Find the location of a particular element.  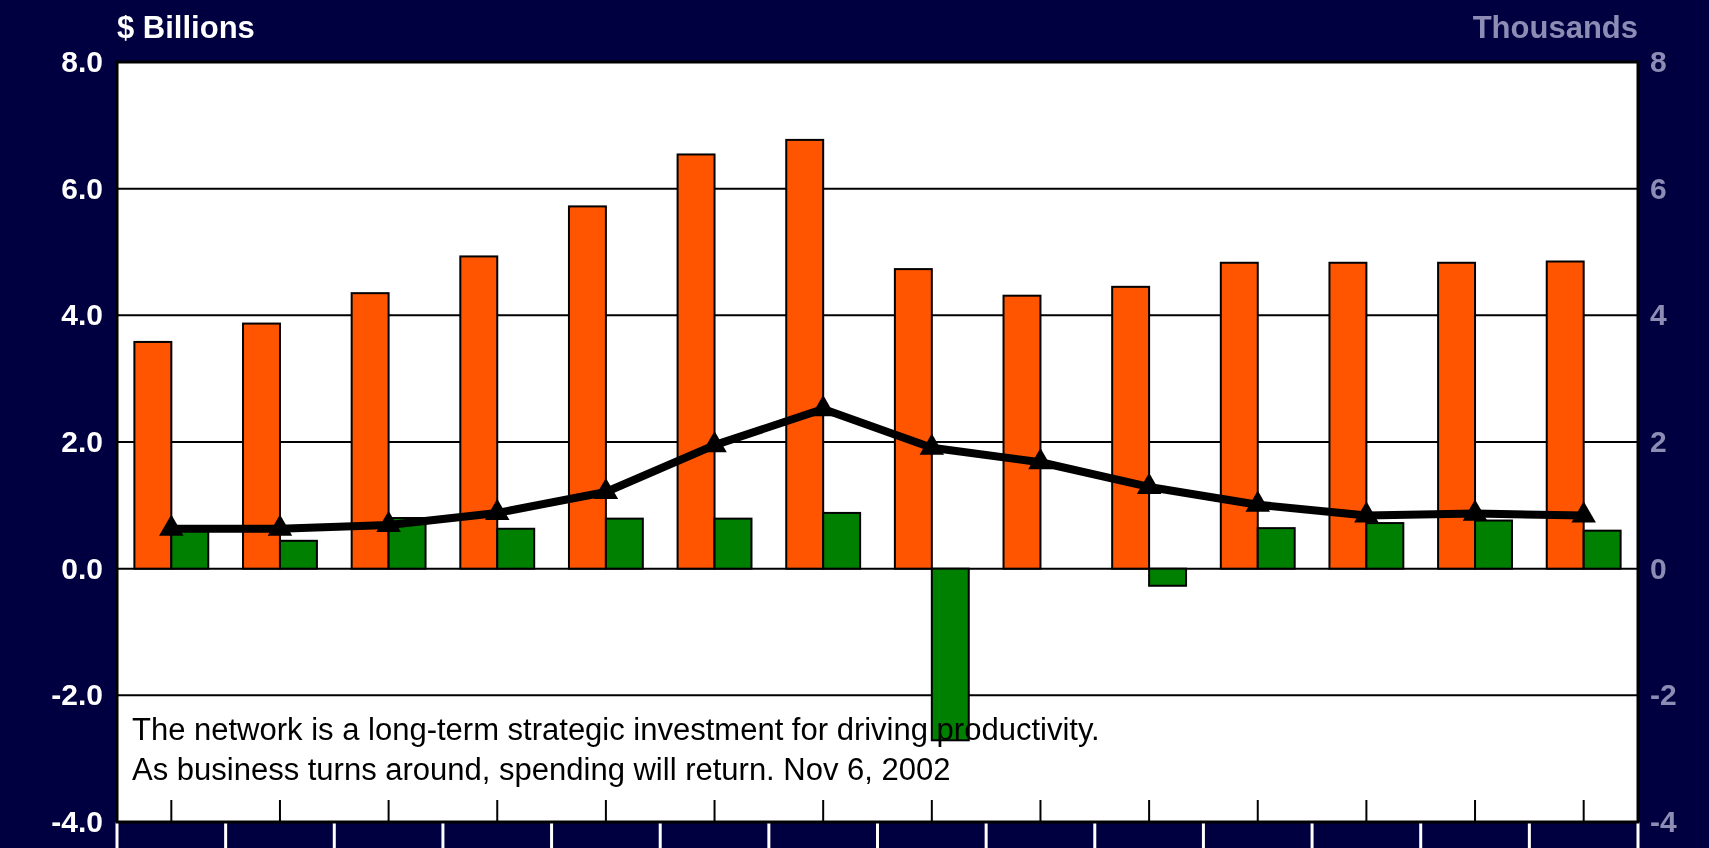

y2-tick-label: 4 is located at coordinates (1658, 315).